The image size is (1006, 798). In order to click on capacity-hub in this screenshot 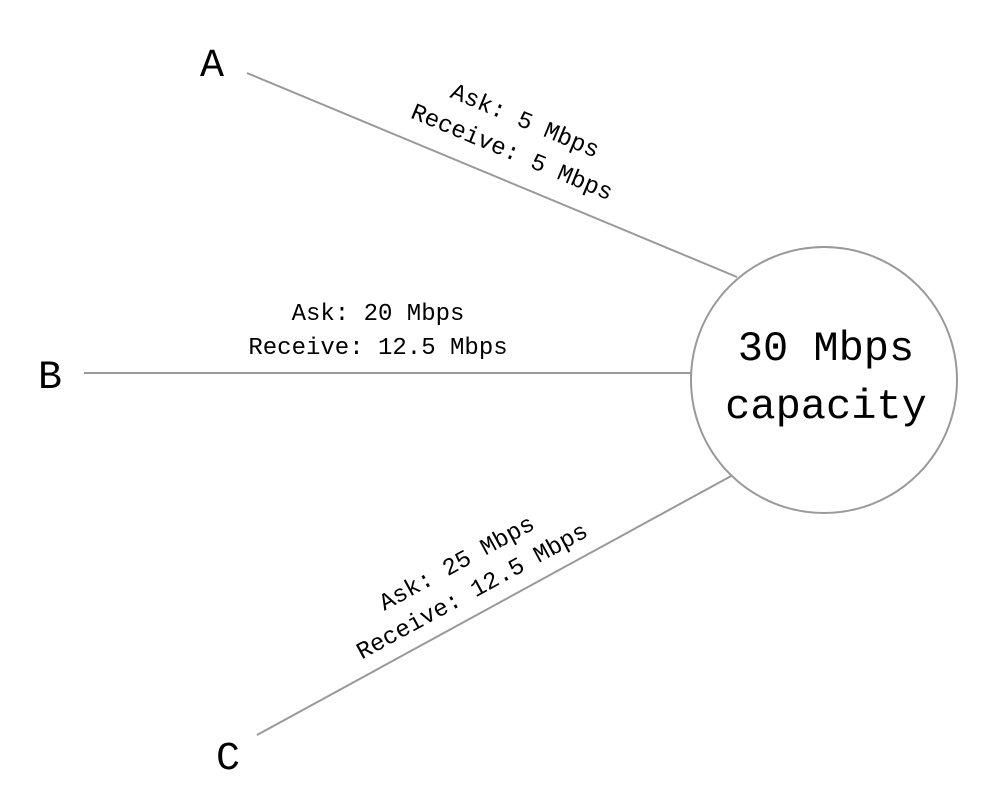, I will do `click(824, 380)`.